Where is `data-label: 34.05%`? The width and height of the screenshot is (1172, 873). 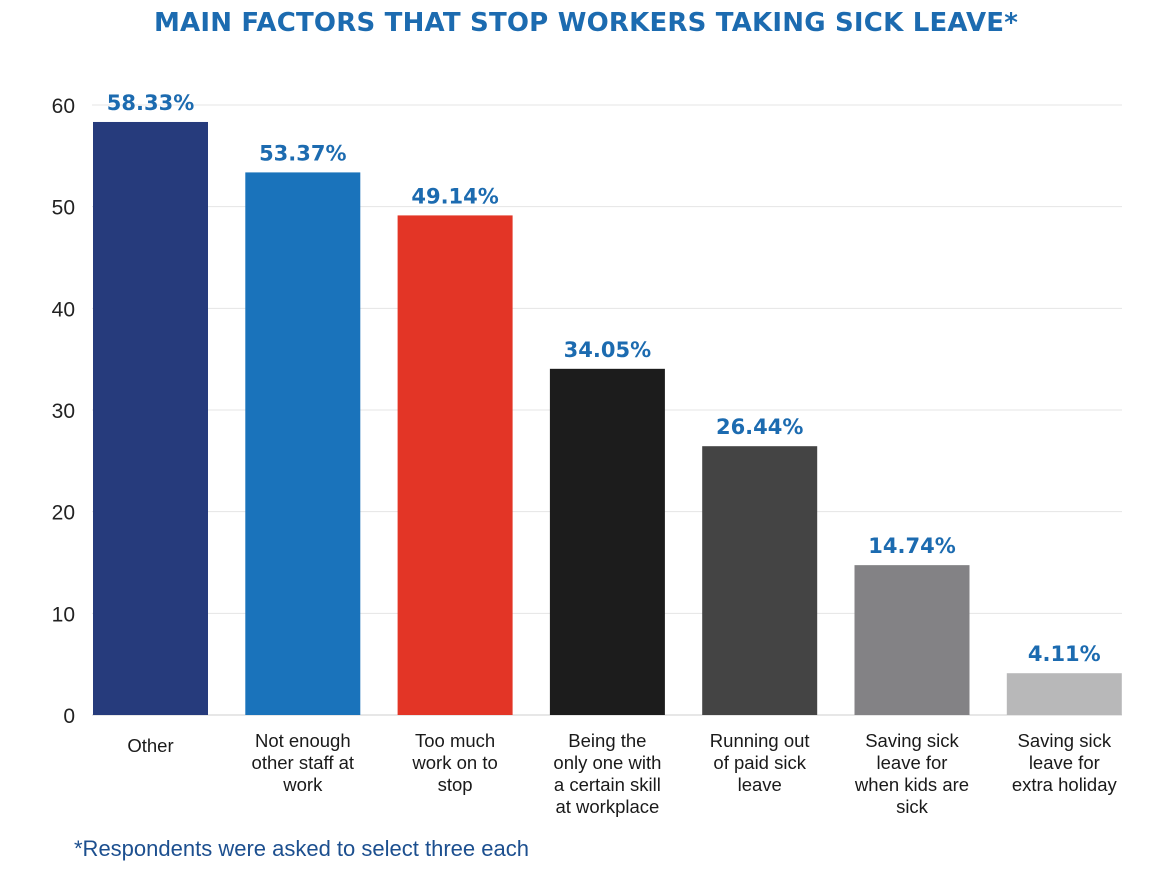 data-label: 34.05% is located at coordinates (607, 350).